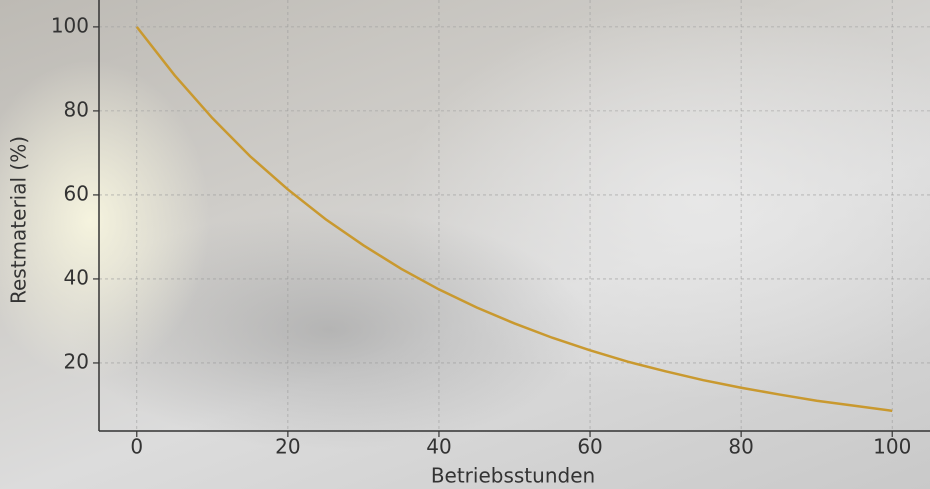 Image resolution: width=930 pixels, height=489 pixels. What do you see at coordinates (136, 447) in the screenshot?
I see `x-tick-label: 0` at bounding box center [136, 447].